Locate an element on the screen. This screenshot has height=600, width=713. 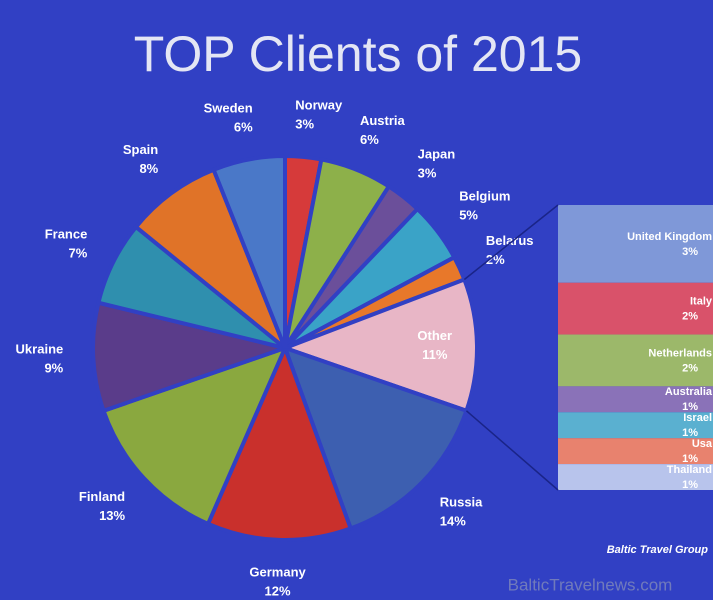
chart-title: TOP Clients of 2015 is located at coordinates (358, 54).